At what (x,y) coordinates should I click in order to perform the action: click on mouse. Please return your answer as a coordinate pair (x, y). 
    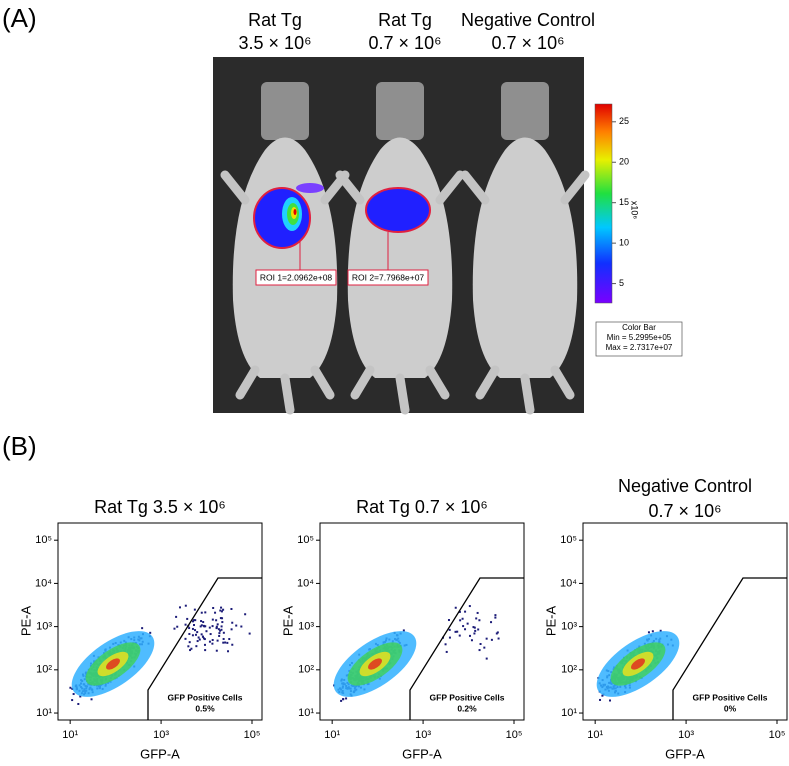
    Looking at the image, I should click on (525, 248).